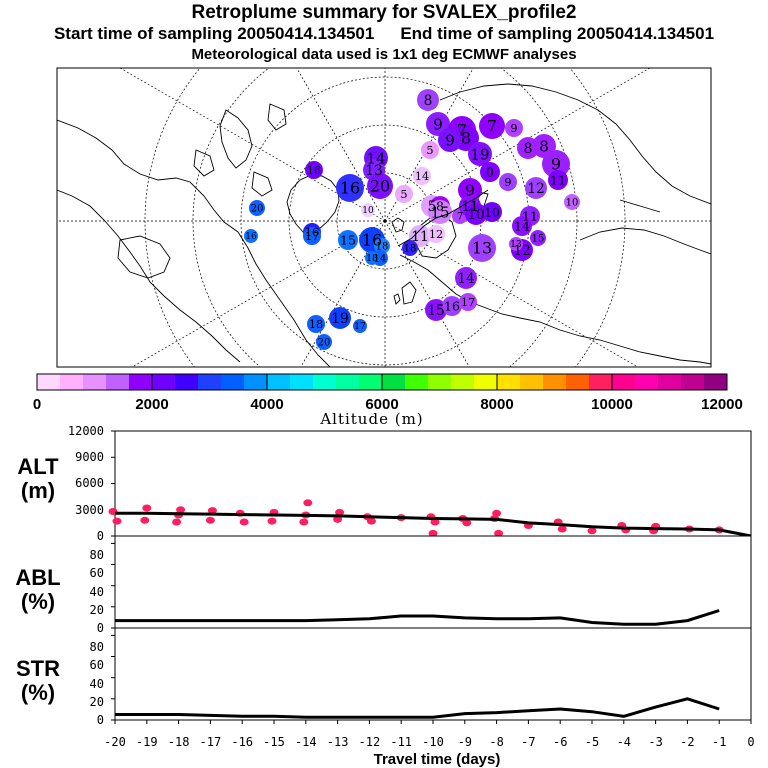 This screenshot has width=768, height=768. What do you see at coordinates (575, 144) in the screenshot?
I see `coastline-siberia` at bounding box center [575, 144].